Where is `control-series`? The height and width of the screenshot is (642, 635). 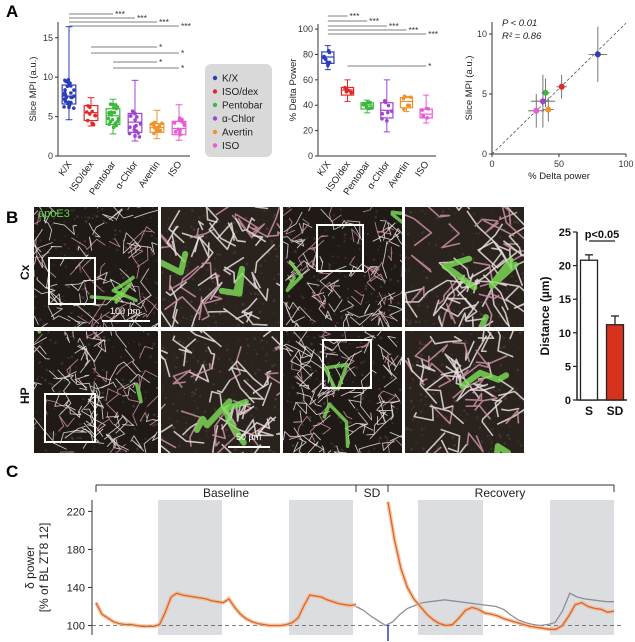
control-series is located at coordinates (484, 609).